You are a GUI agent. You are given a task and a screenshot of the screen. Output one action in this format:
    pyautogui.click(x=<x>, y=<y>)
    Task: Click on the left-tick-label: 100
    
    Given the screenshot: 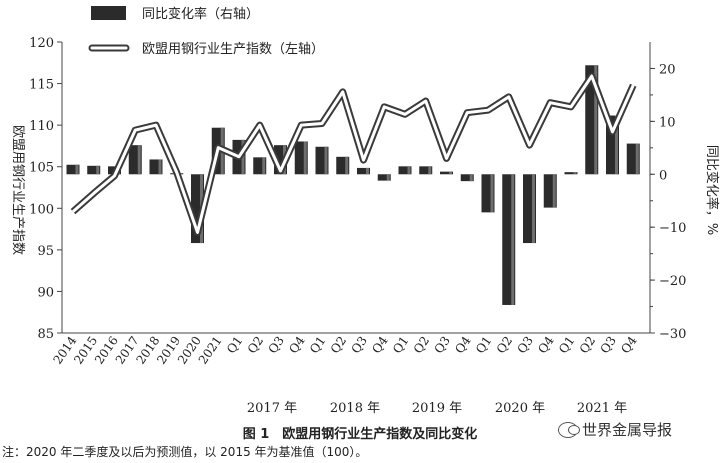 What is the action you would take?
    pyautogui.click(x=41, y=209)
    